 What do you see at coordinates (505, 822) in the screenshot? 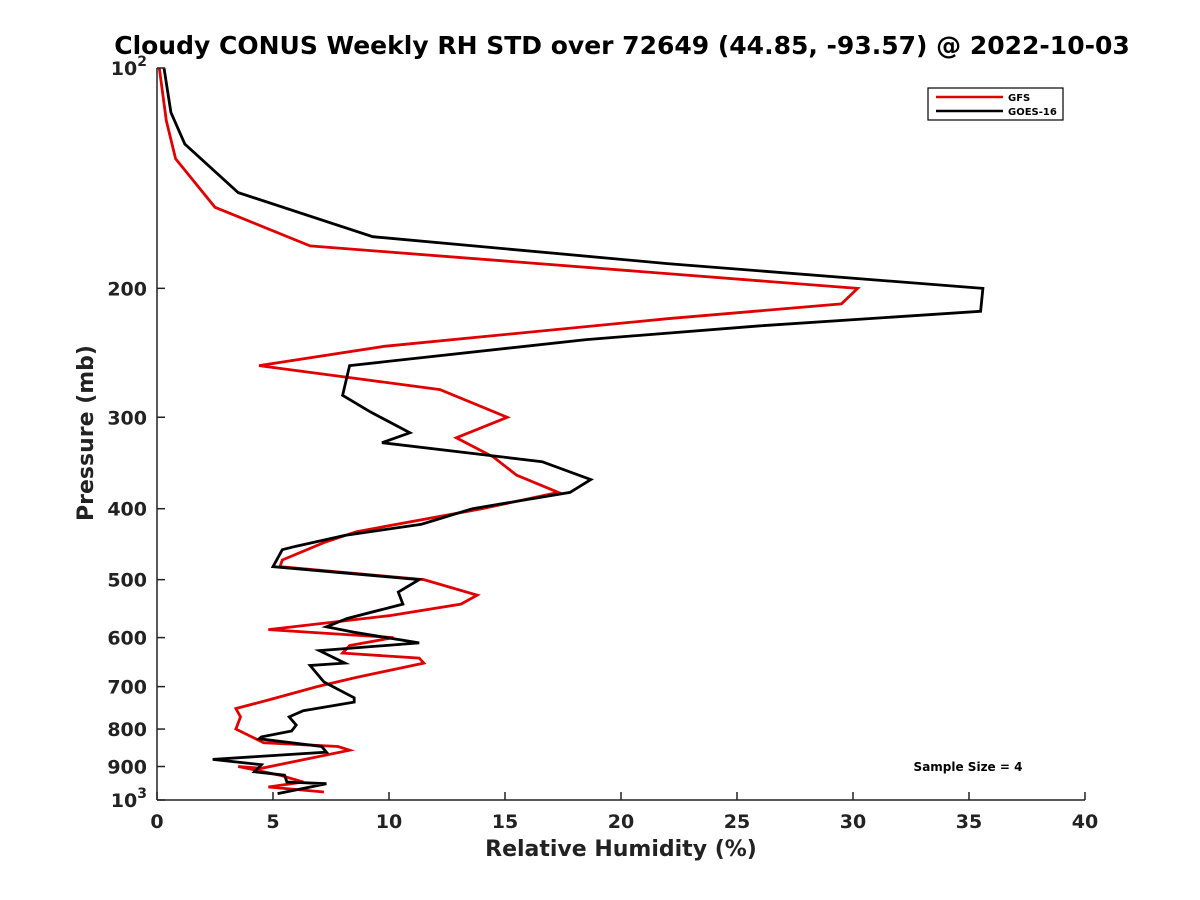
I see `x-tick-label: 15` at bounding box center [505, 822].